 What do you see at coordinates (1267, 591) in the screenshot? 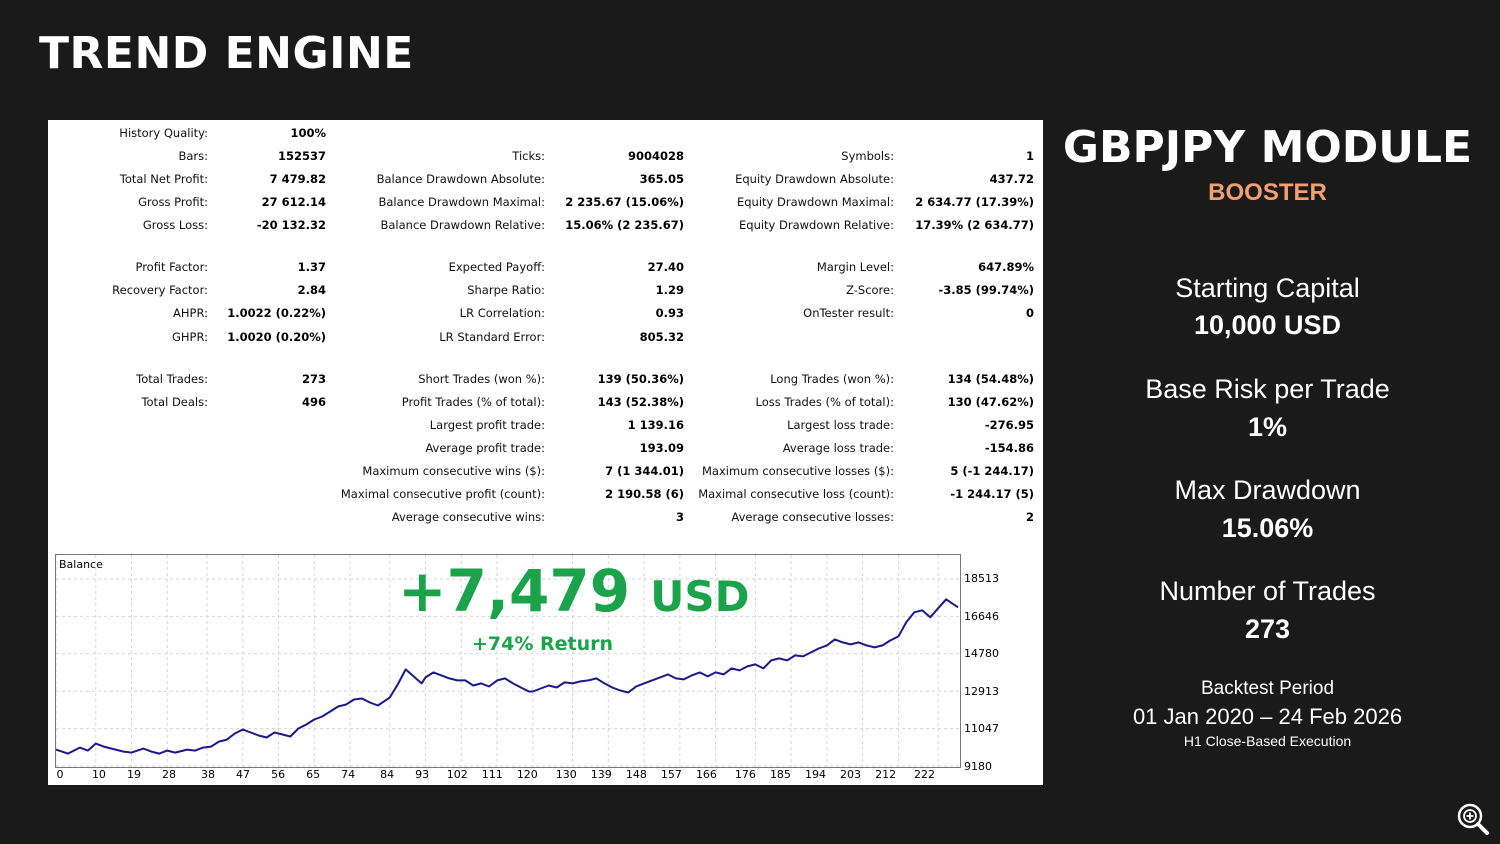
I see `metric-label-number-of-trades: Number of Trades` at bounding box center [1267, 591].